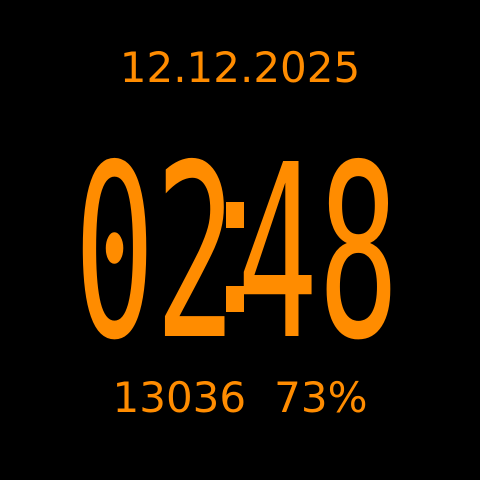 The image size is (480, 480). I want to click on date-display: 12.12.2025, so click(240, 67).